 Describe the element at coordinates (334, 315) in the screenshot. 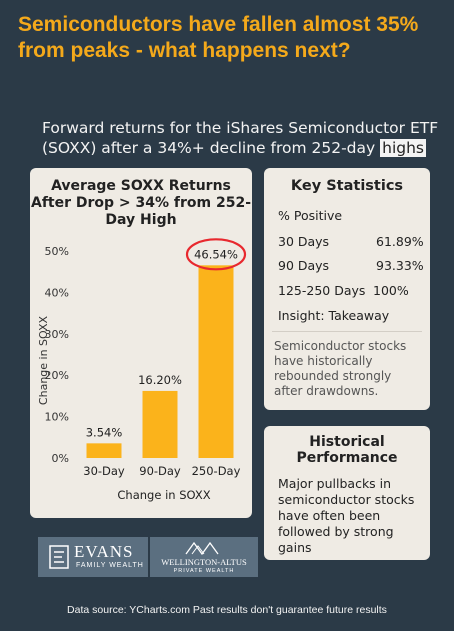

I see `stats-insight: Insight: Takeaway` at that location.